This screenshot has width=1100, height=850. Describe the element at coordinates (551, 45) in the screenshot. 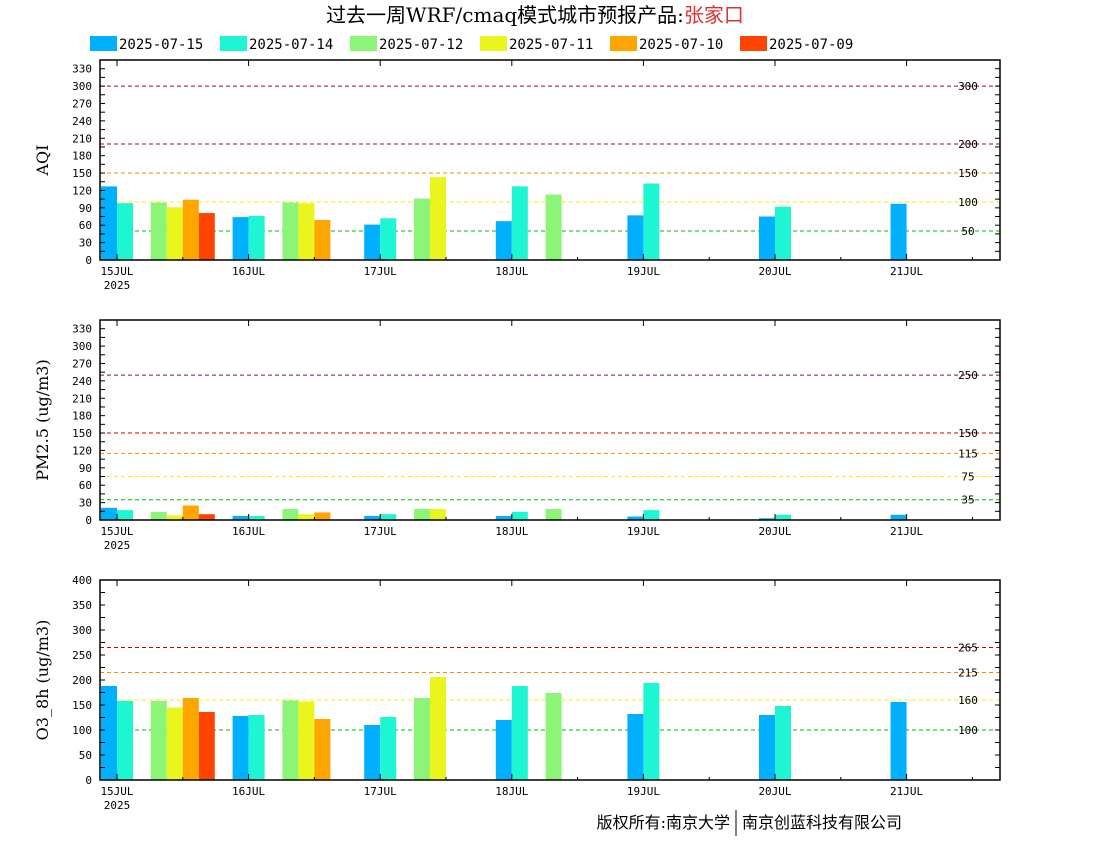

I see `legend-label: 2025-07-11` at that location.